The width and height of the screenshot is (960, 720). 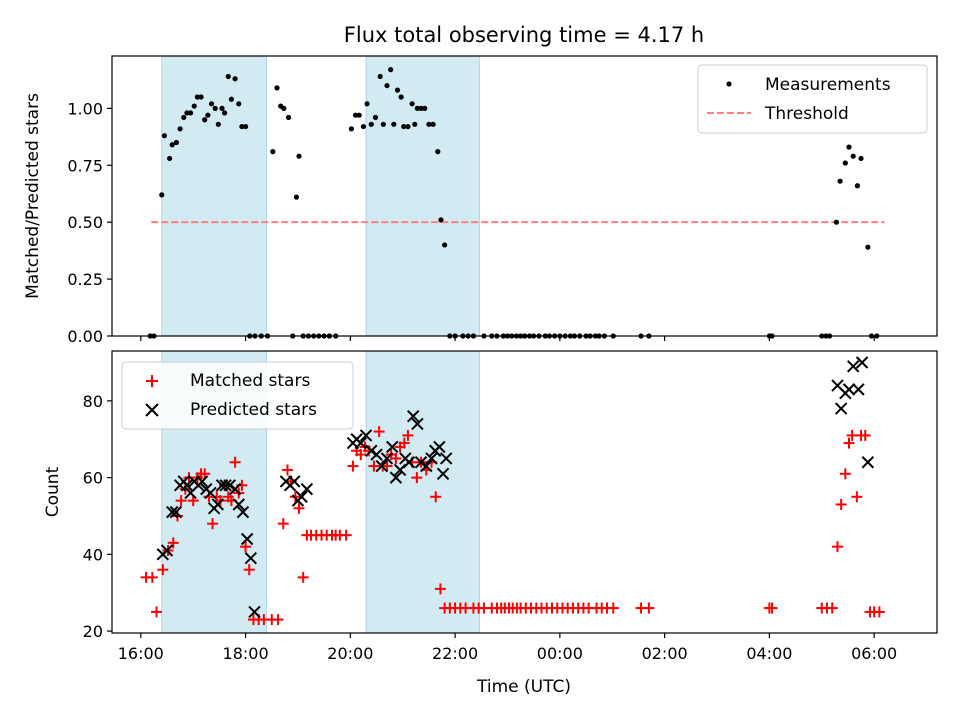 What do you see at coordinates (246, 653) in the screenshot?
I see `x-tick-label: 18:00` at bounding box center [246, 653].